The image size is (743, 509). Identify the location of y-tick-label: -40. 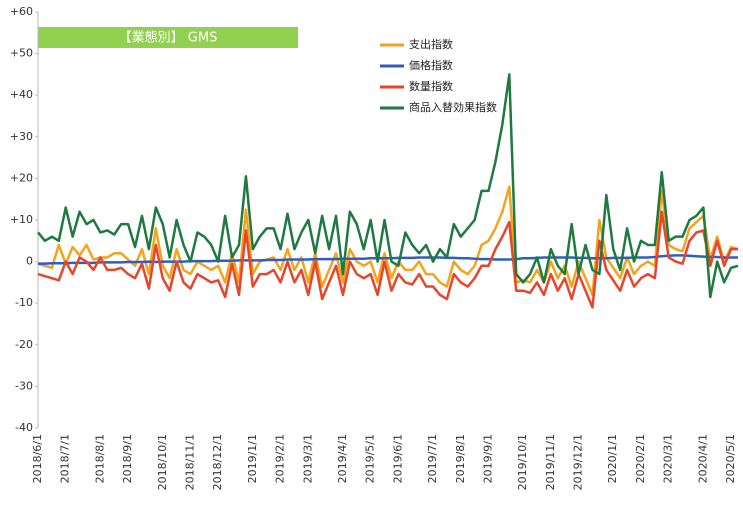
(24, 427).